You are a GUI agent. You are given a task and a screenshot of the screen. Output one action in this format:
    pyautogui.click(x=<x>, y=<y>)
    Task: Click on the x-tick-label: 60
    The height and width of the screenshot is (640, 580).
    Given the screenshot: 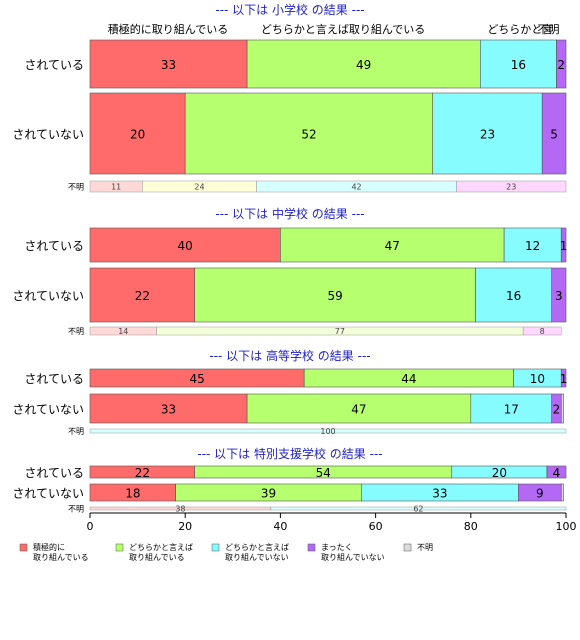 What is the action you would take?
    pyautogui.click(x=376, y=526)
    